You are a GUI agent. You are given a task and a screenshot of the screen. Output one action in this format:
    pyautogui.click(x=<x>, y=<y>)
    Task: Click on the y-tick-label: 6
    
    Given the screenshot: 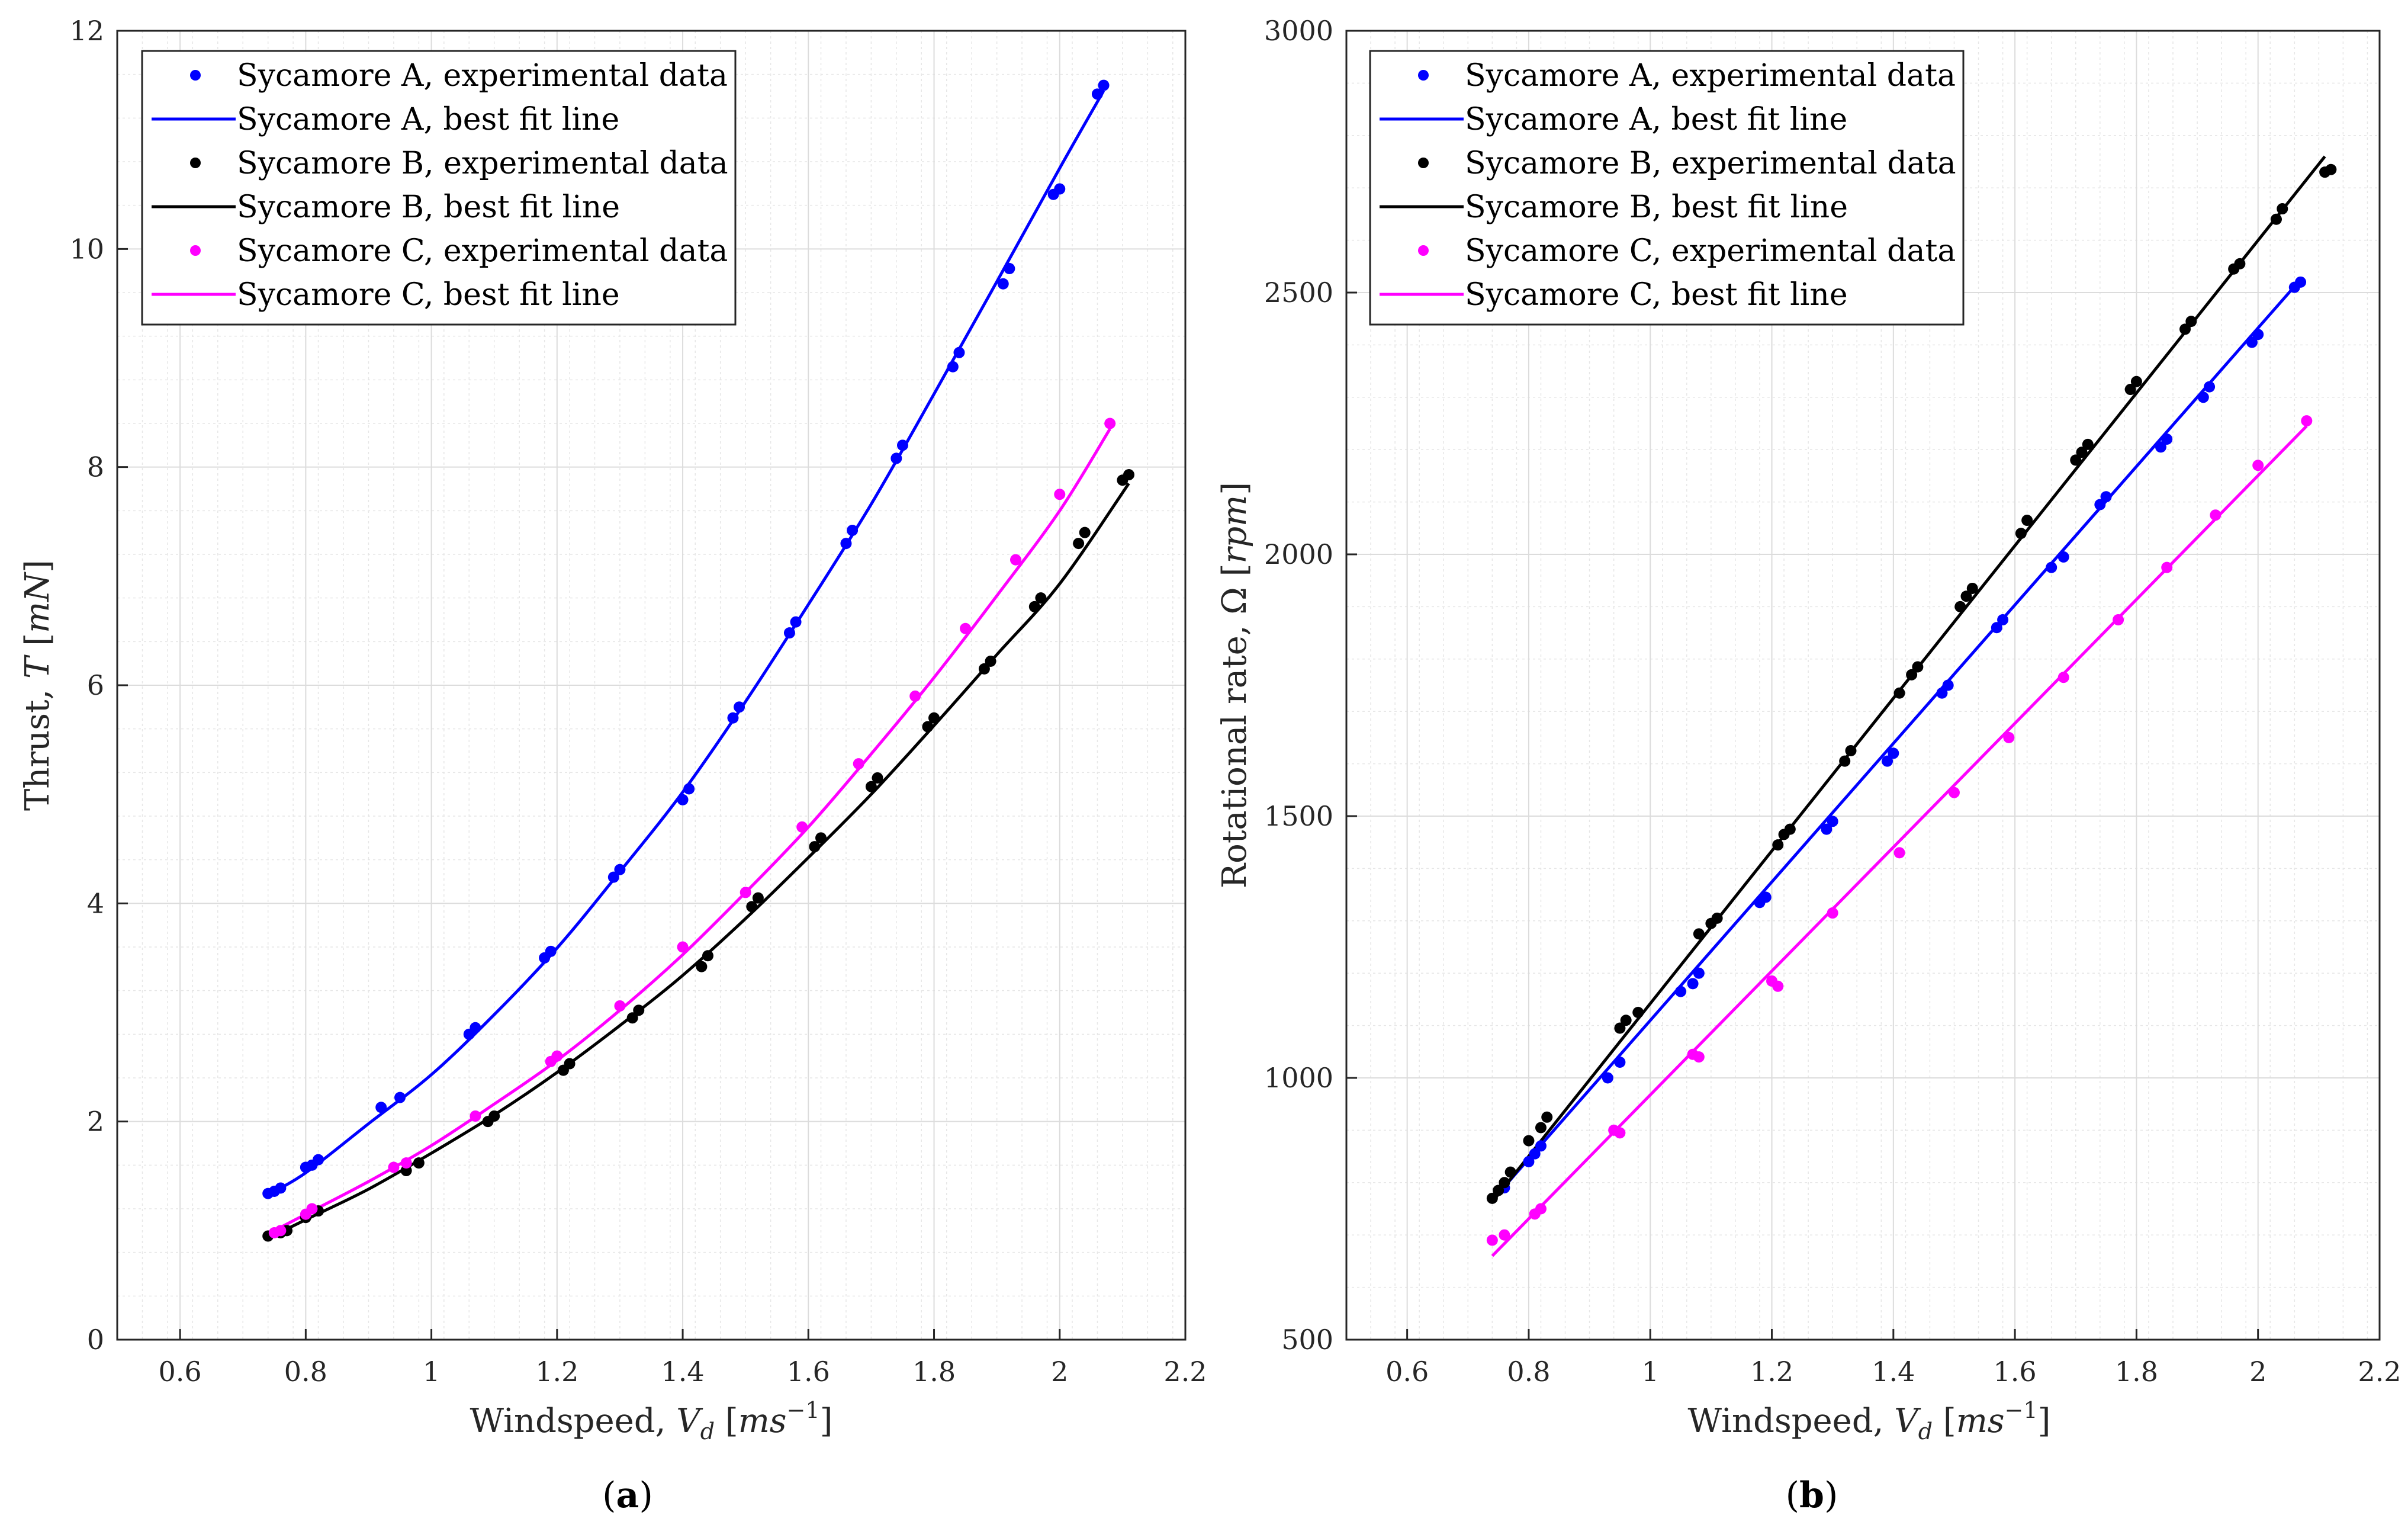 What is the action you would take?
    pyautogui.click(x=95, y=685)
    